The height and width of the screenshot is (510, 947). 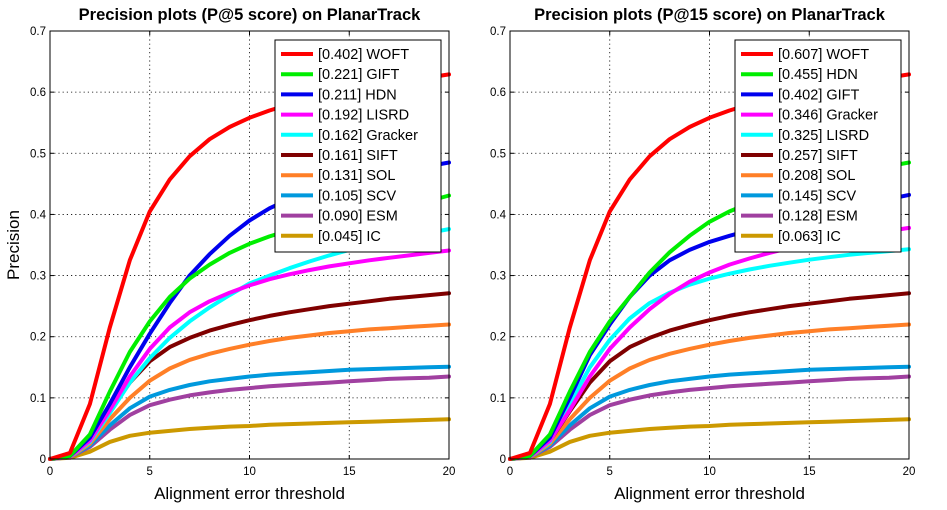 What do you see at coordinates (368, 136) in the screenshot?
I see `legend-entry: [0.162] Gracker` at bounding box center [368, 136].